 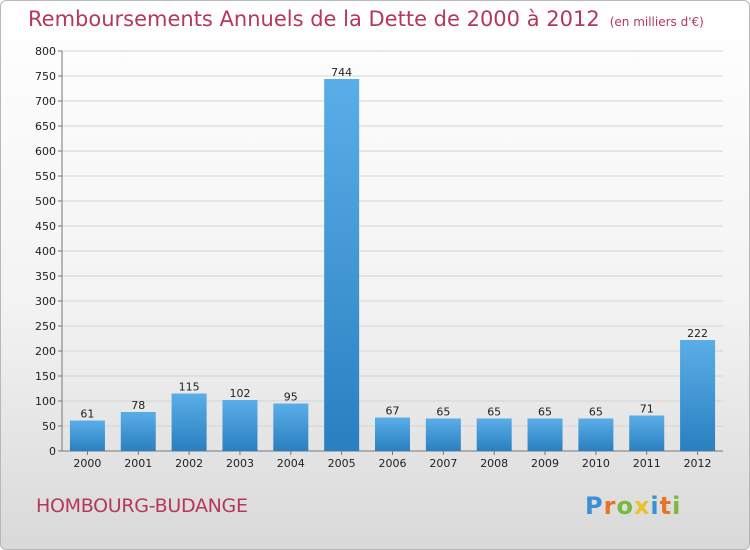 What do you see at coordinates (291, 397) in the screenshot?
I see `data-label: 95` at bounding box center [291, 397].